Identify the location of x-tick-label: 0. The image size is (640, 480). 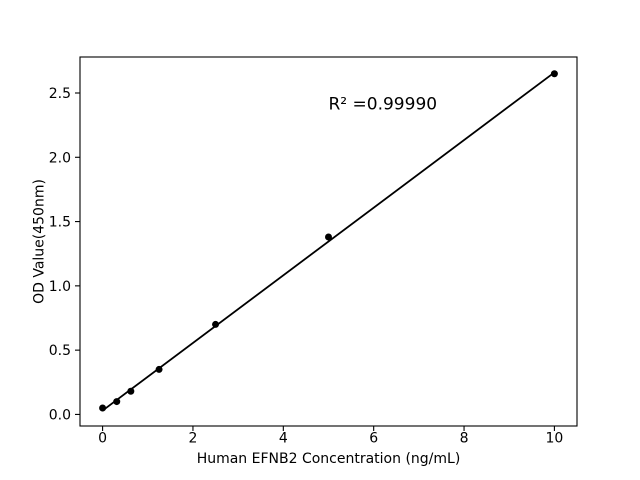
(102, 439).